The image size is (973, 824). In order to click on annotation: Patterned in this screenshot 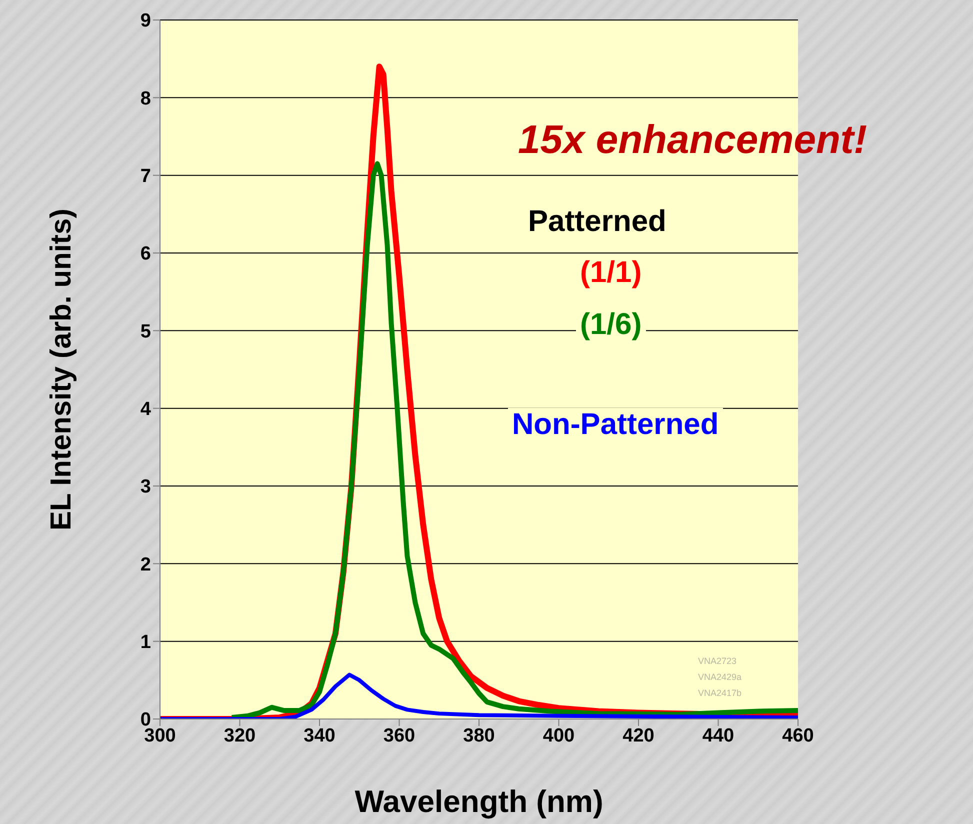, I will do `click(597, 222)`.